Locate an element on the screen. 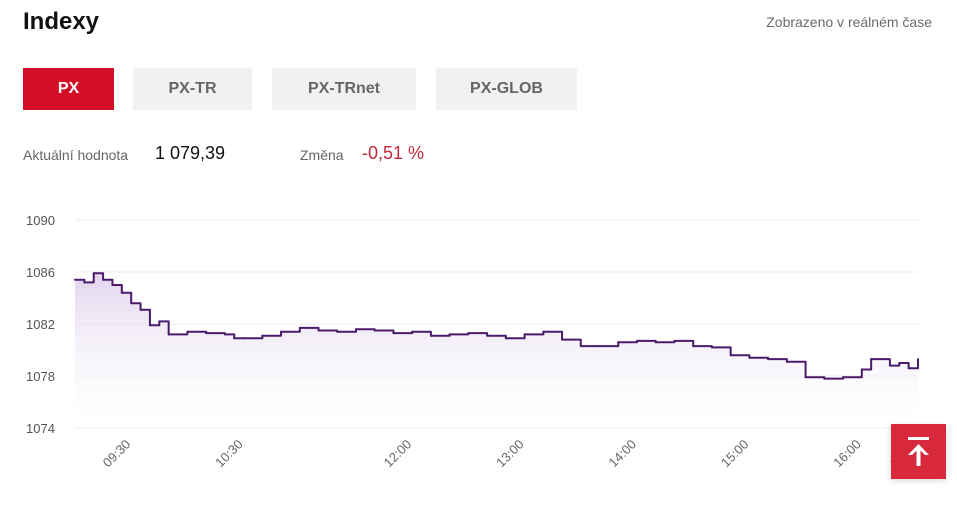  x-tick-label: 10:30 is located at coordinates (229, 454).